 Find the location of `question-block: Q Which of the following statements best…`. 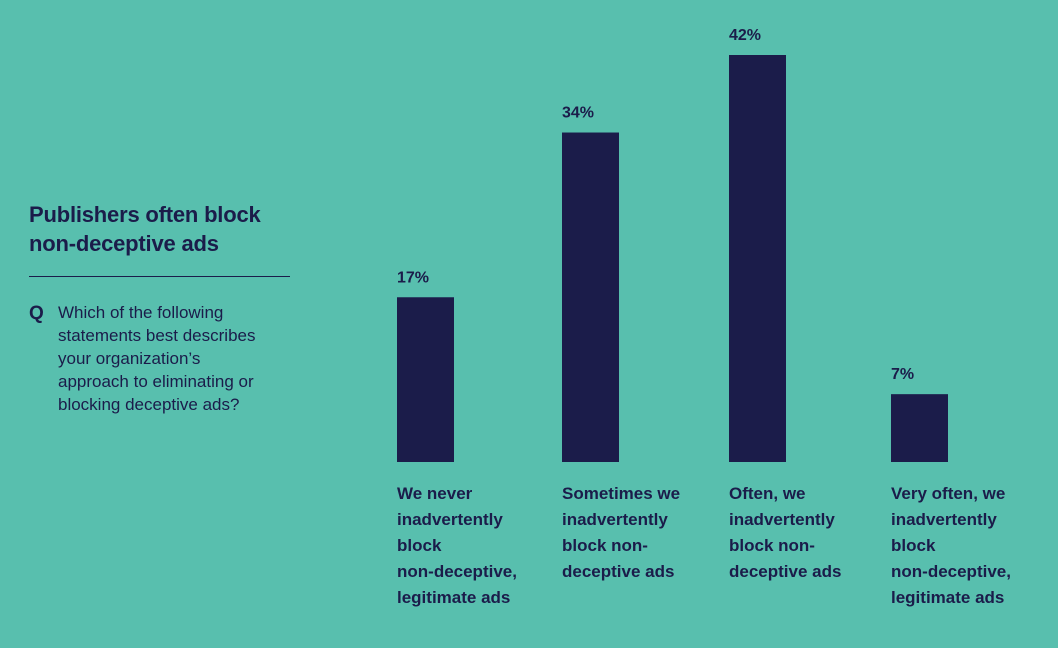

question-block: Q Which of the following statements best… is located at coordinates (160, 358).